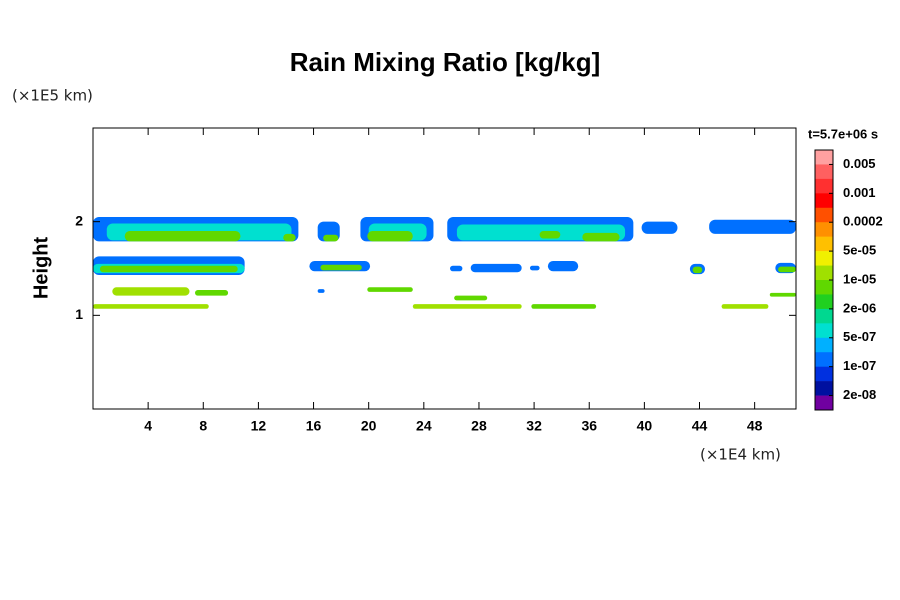 This screenshot has width=900, height=600. What do you see at coordinates (700, 426) in the screenshot?
I see `x-tick-label: 44` at bounding box center [700, 426].